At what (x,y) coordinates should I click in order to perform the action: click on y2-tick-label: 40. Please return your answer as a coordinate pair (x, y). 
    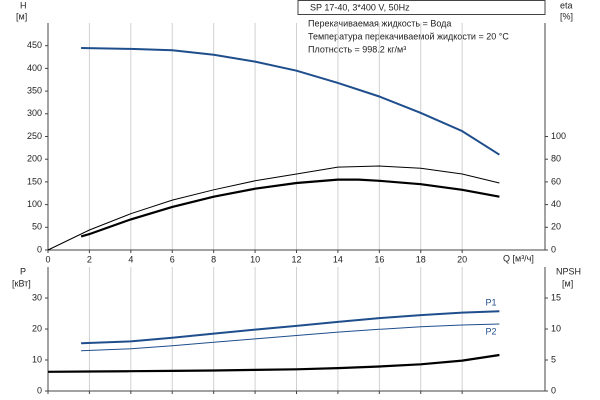
    Looking at the image, I should click on (556, 204).